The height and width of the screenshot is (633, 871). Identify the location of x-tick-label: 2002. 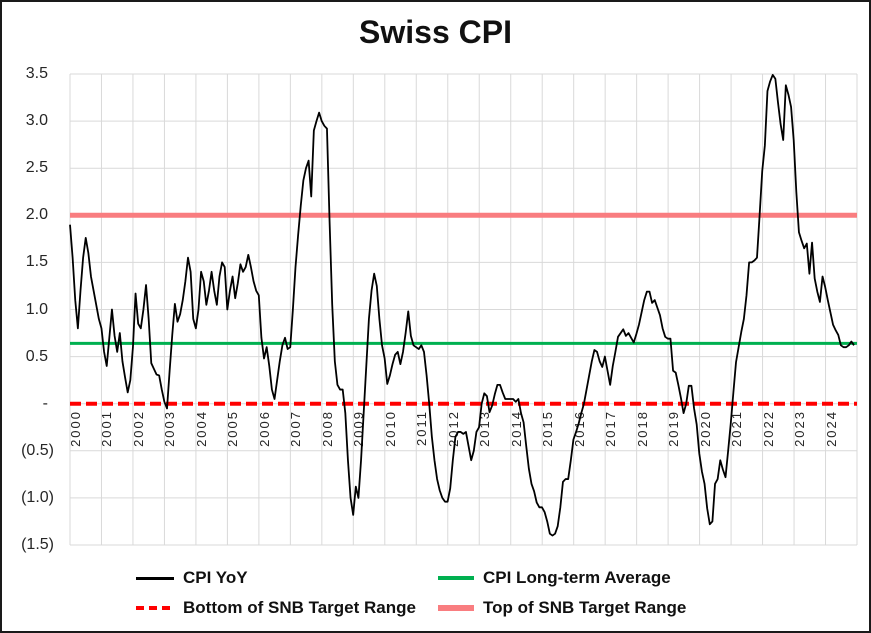
(138, 428).